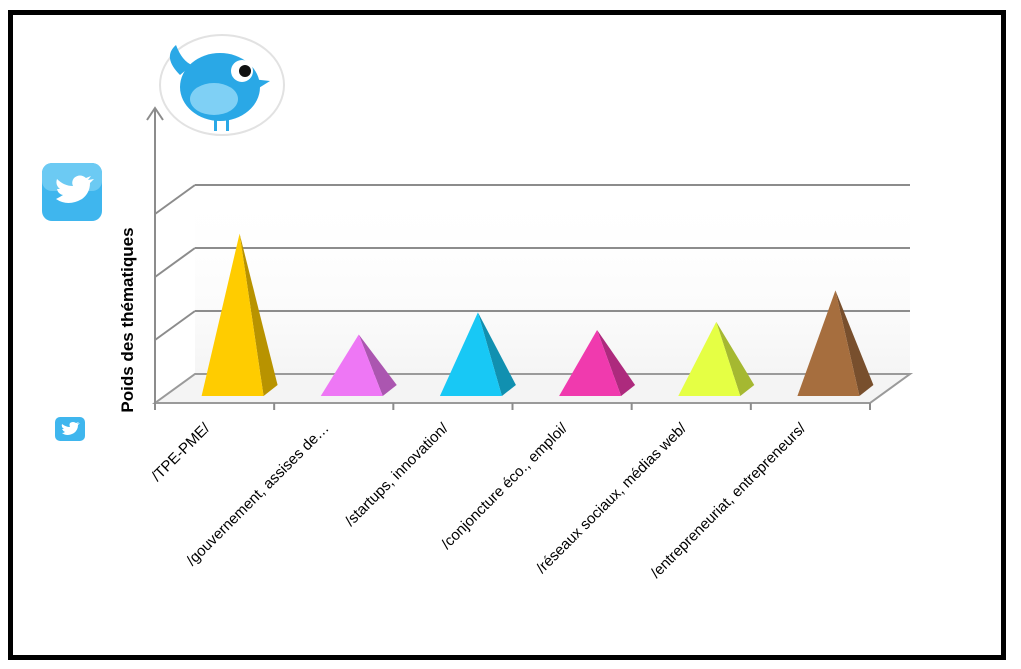 Image resolution: width=1021 pixels, height=669 pixels. What do you see at coordinates (72, 192) in the screenshot?
I see `twitter-logo-icon` at bounding box center [72, 192].